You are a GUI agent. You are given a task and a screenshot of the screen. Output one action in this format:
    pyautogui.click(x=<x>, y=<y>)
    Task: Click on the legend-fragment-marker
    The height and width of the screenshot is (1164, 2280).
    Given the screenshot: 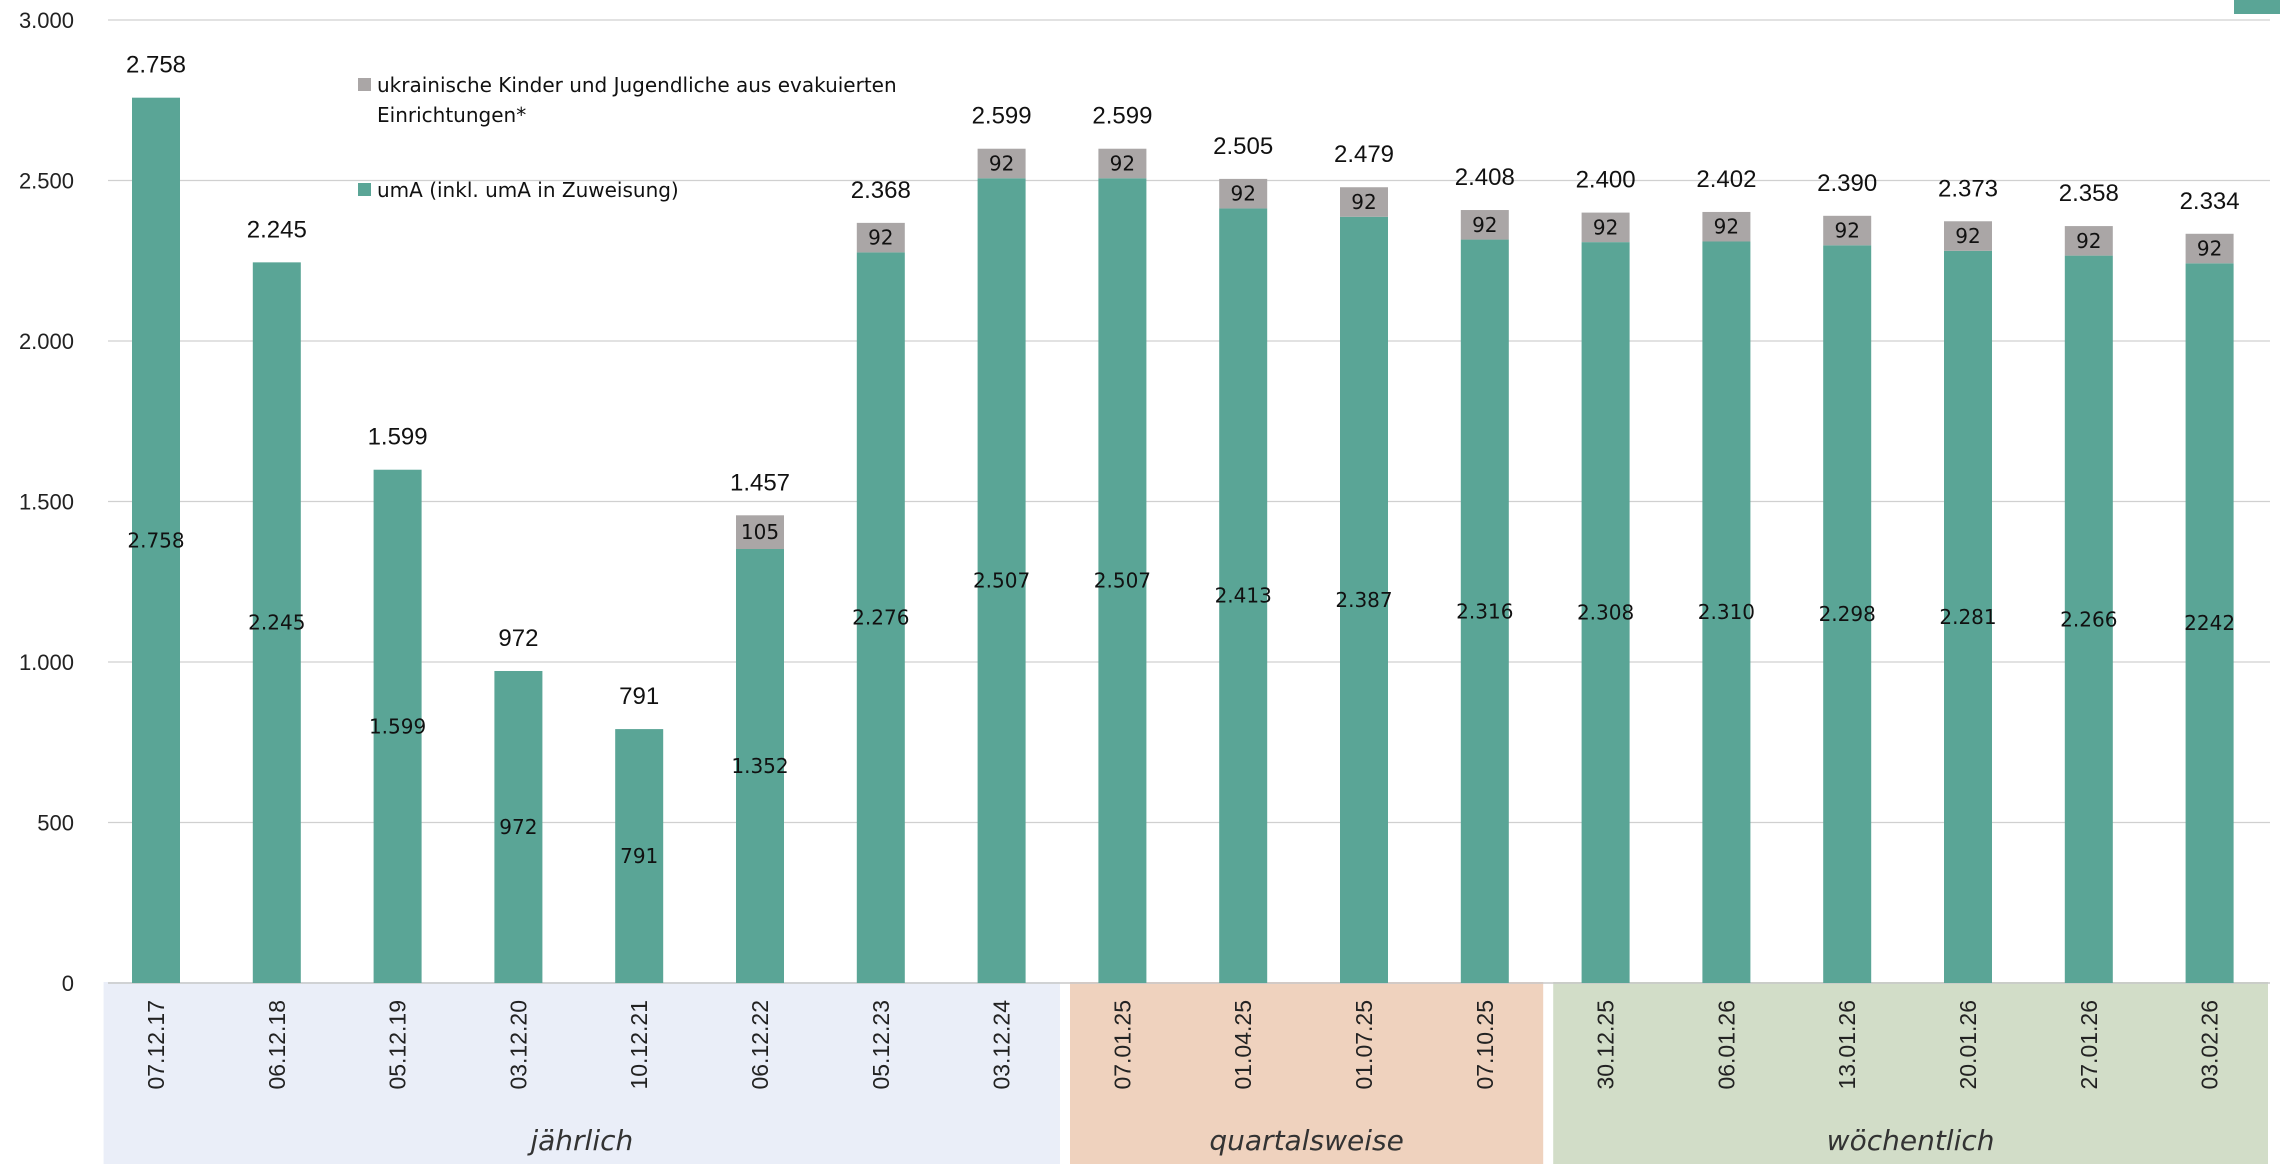 What is the action you would take?
    pyautogui.click(x=2257, y=7)
    